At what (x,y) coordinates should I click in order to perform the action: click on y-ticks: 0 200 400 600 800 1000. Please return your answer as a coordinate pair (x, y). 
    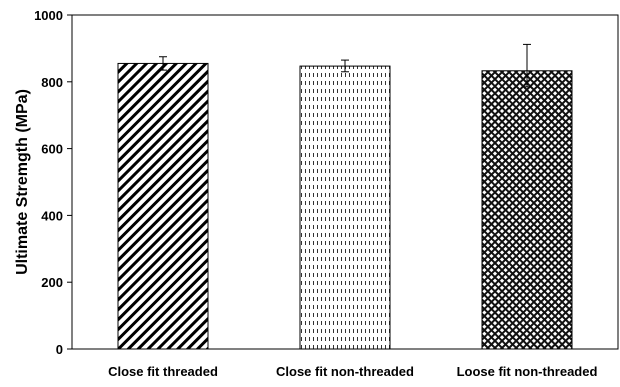
    Looking at the image, I should click on (53, 182).